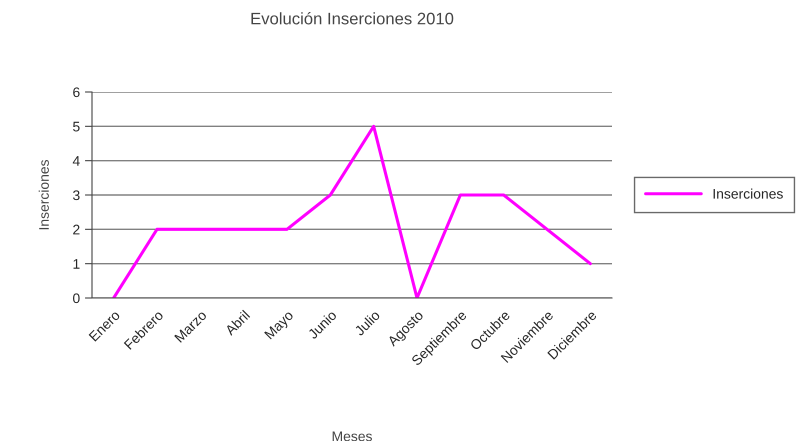 The width and height of the screenshot is (811, 441). What do you see at coordinates (352, 18) in the screenshot?
I see `chart-title: Evolución Inserciones 2010` at bounding box center [352, 18].